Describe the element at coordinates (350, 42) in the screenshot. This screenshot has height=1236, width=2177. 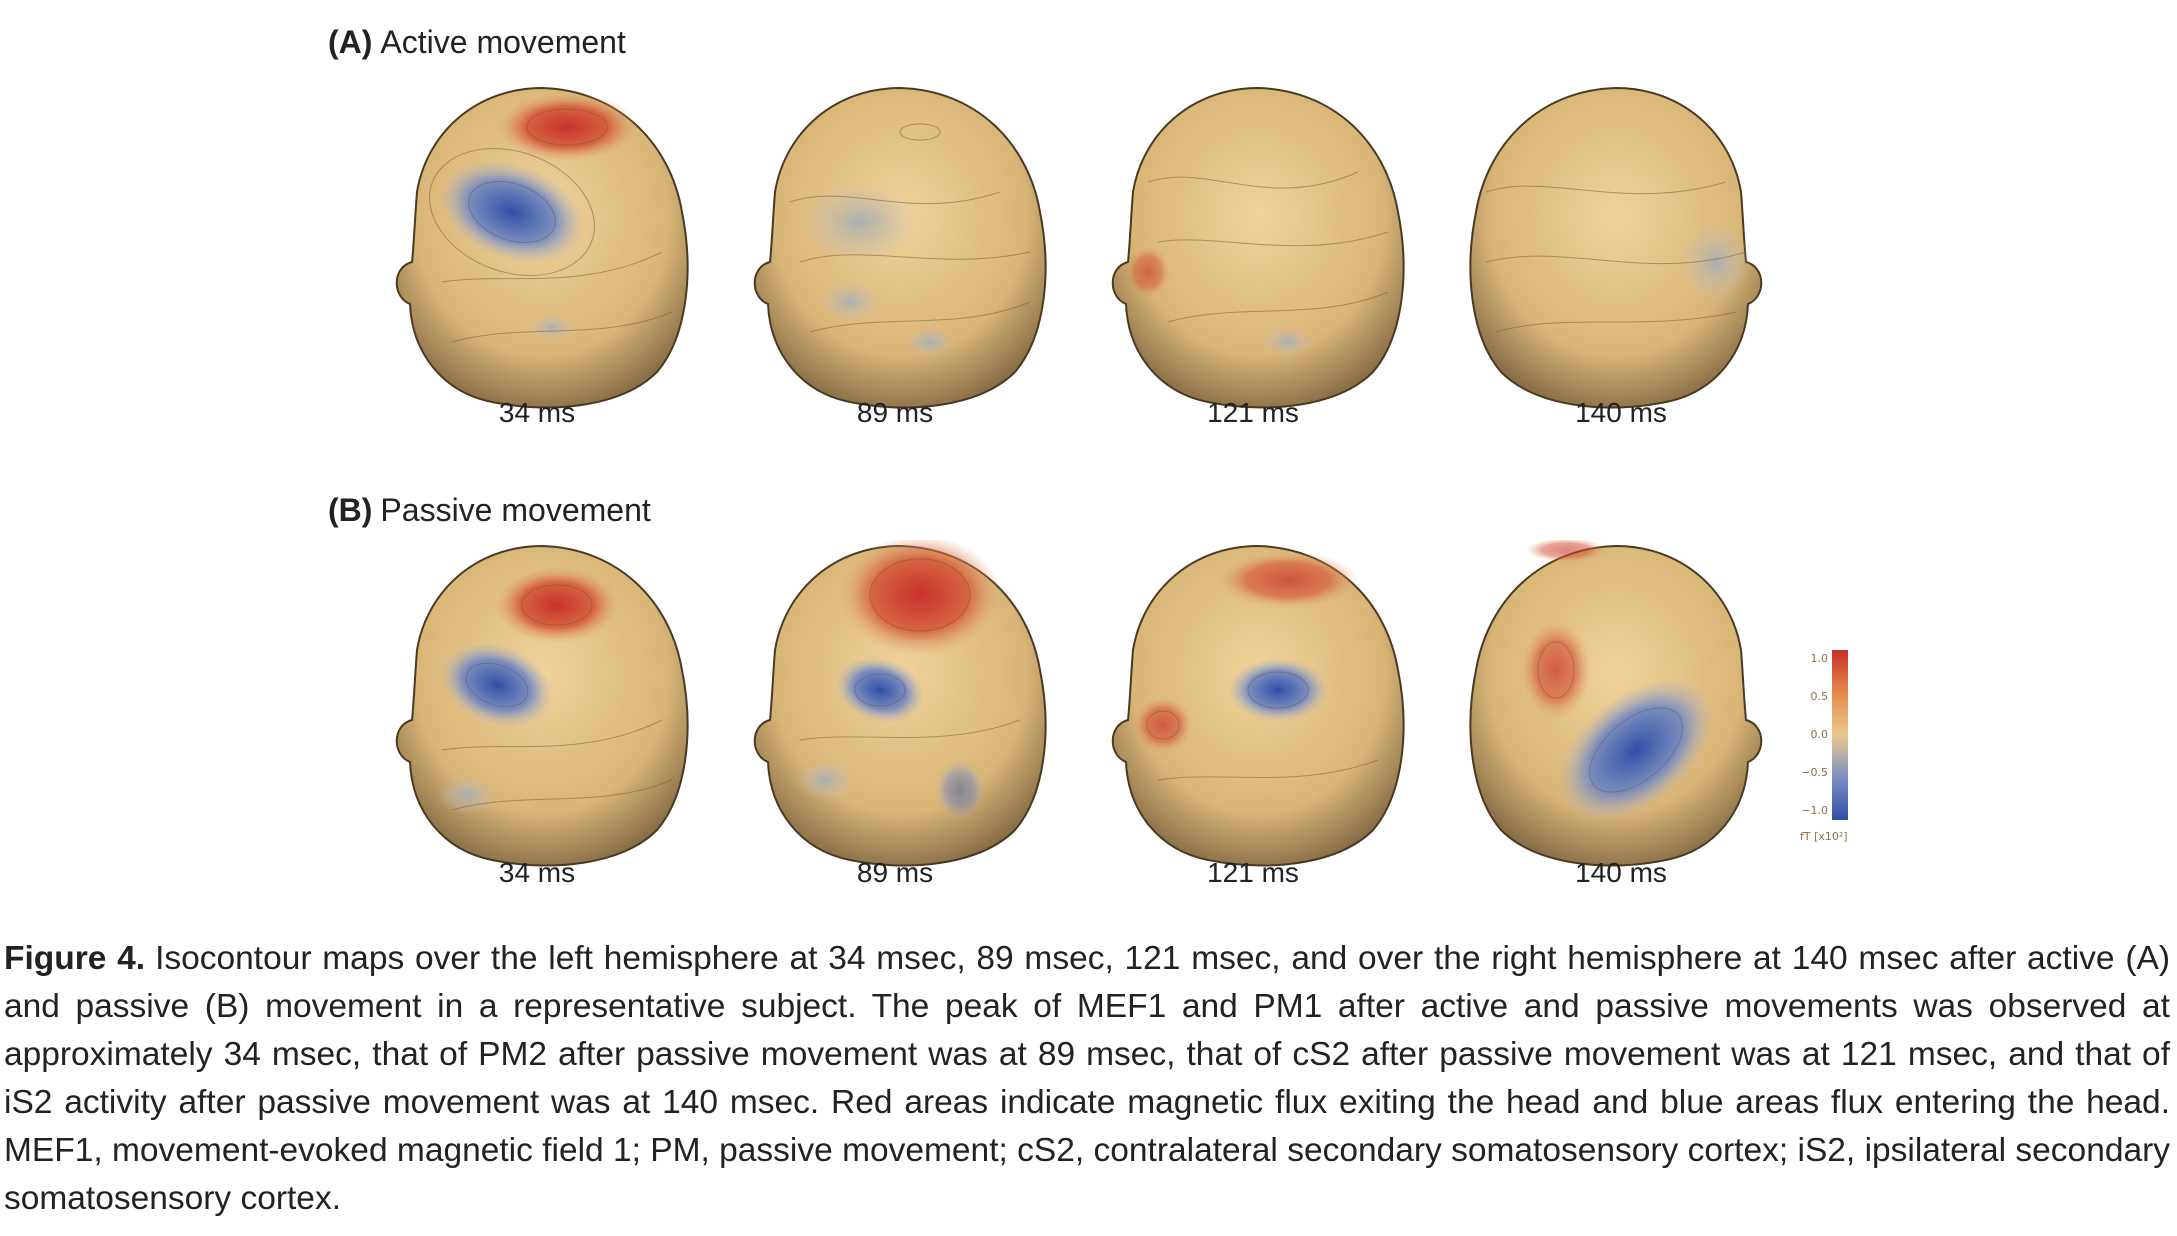
I see `panel-a-label: (A)` at that location.